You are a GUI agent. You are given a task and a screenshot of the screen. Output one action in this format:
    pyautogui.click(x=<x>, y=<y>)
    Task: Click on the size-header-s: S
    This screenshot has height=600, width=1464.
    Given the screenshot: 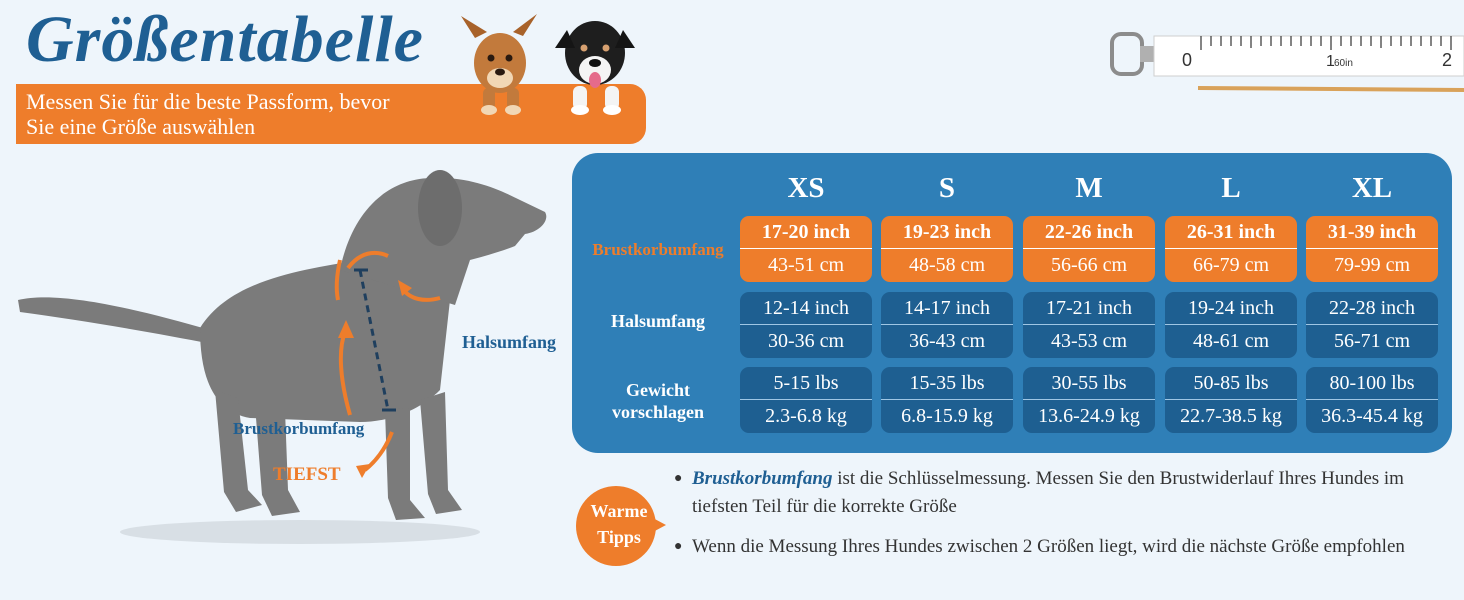 What is the action you would take?
    pyautogui.click(x=947, y=188)
    